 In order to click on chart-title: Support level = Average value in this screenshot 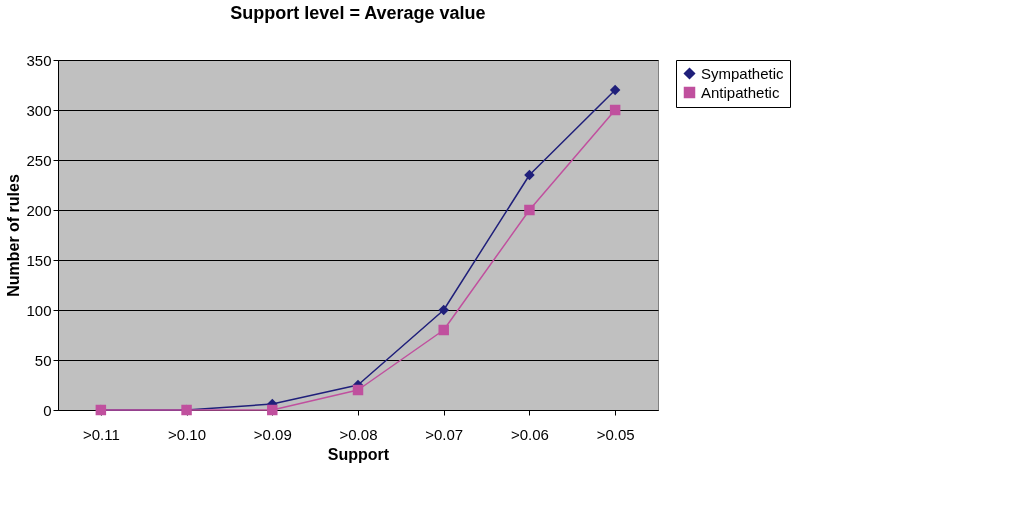, I will do `click(358, 13)`.